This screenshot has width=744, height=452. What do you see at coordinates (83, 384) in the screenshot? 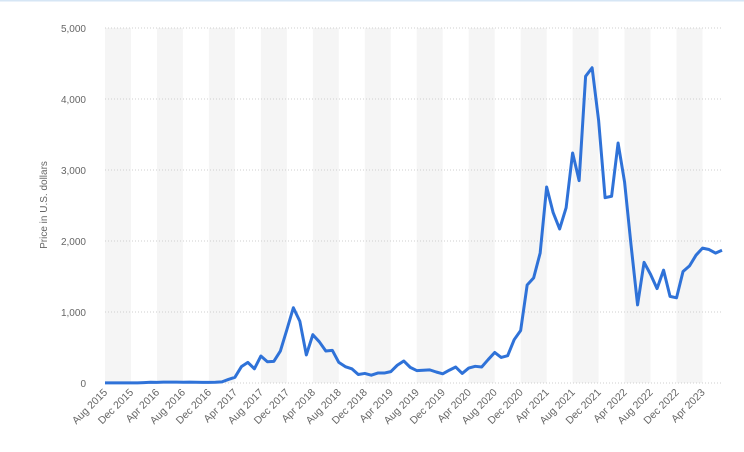
I see `y-tick-label: 0` at bounding box center [83, 384].